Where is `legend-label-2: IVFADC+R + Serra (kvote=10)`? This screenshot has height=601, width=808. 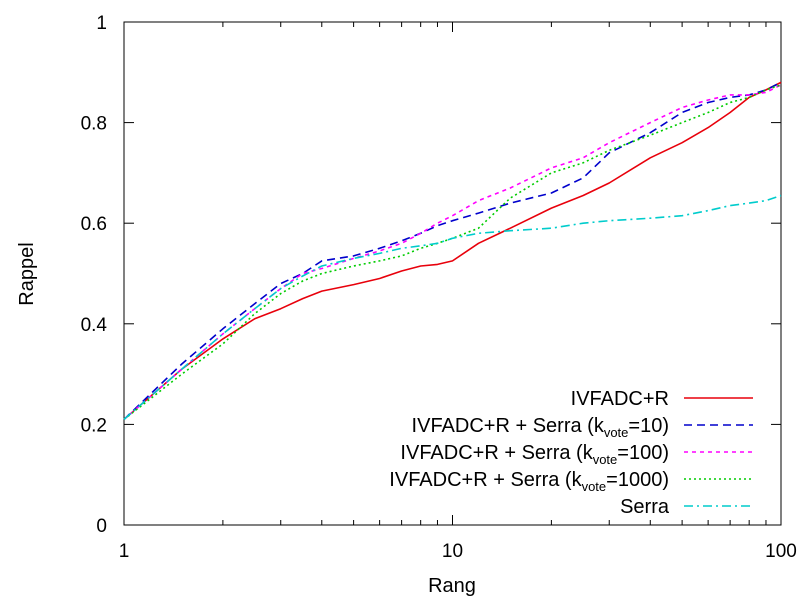
legend-label-2: IVFADC+R + Serra (kvote=10) is located at coordinates (540, 427).